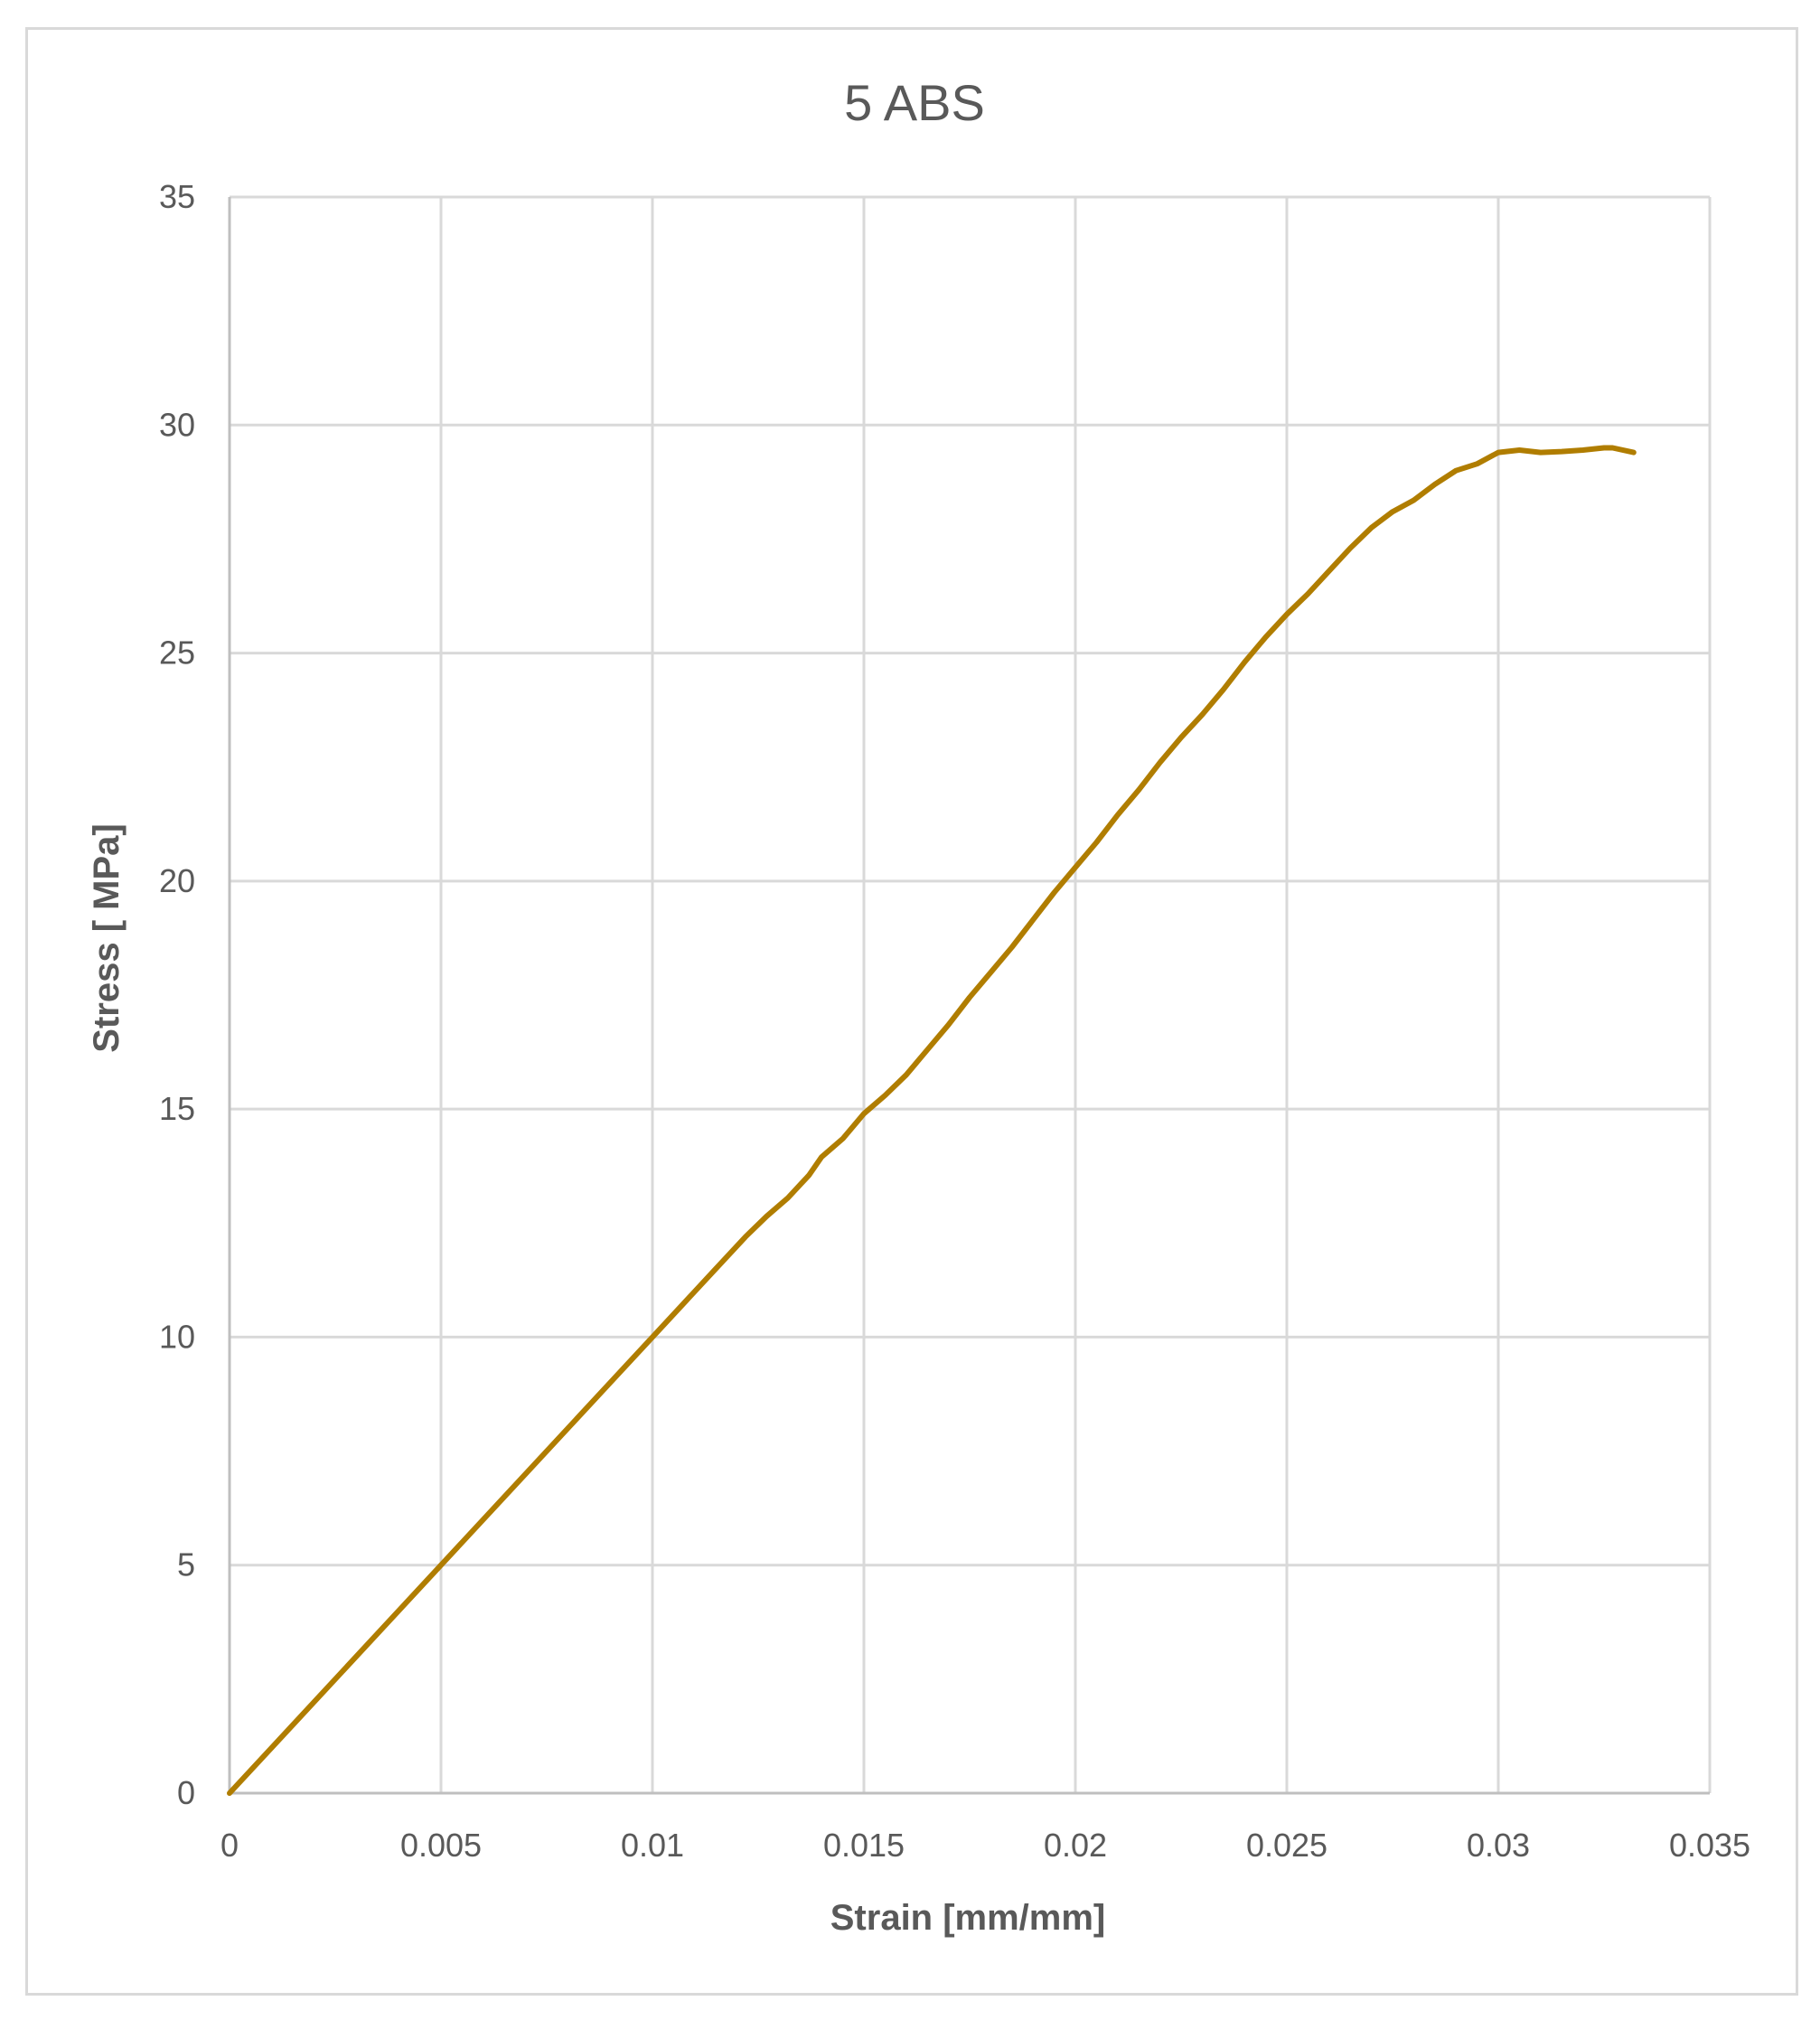  What do you see at coordinates (864, 1845) in the screenshot?
I see `x-tick-label: 0.015` at bounding box center [864, 1845].